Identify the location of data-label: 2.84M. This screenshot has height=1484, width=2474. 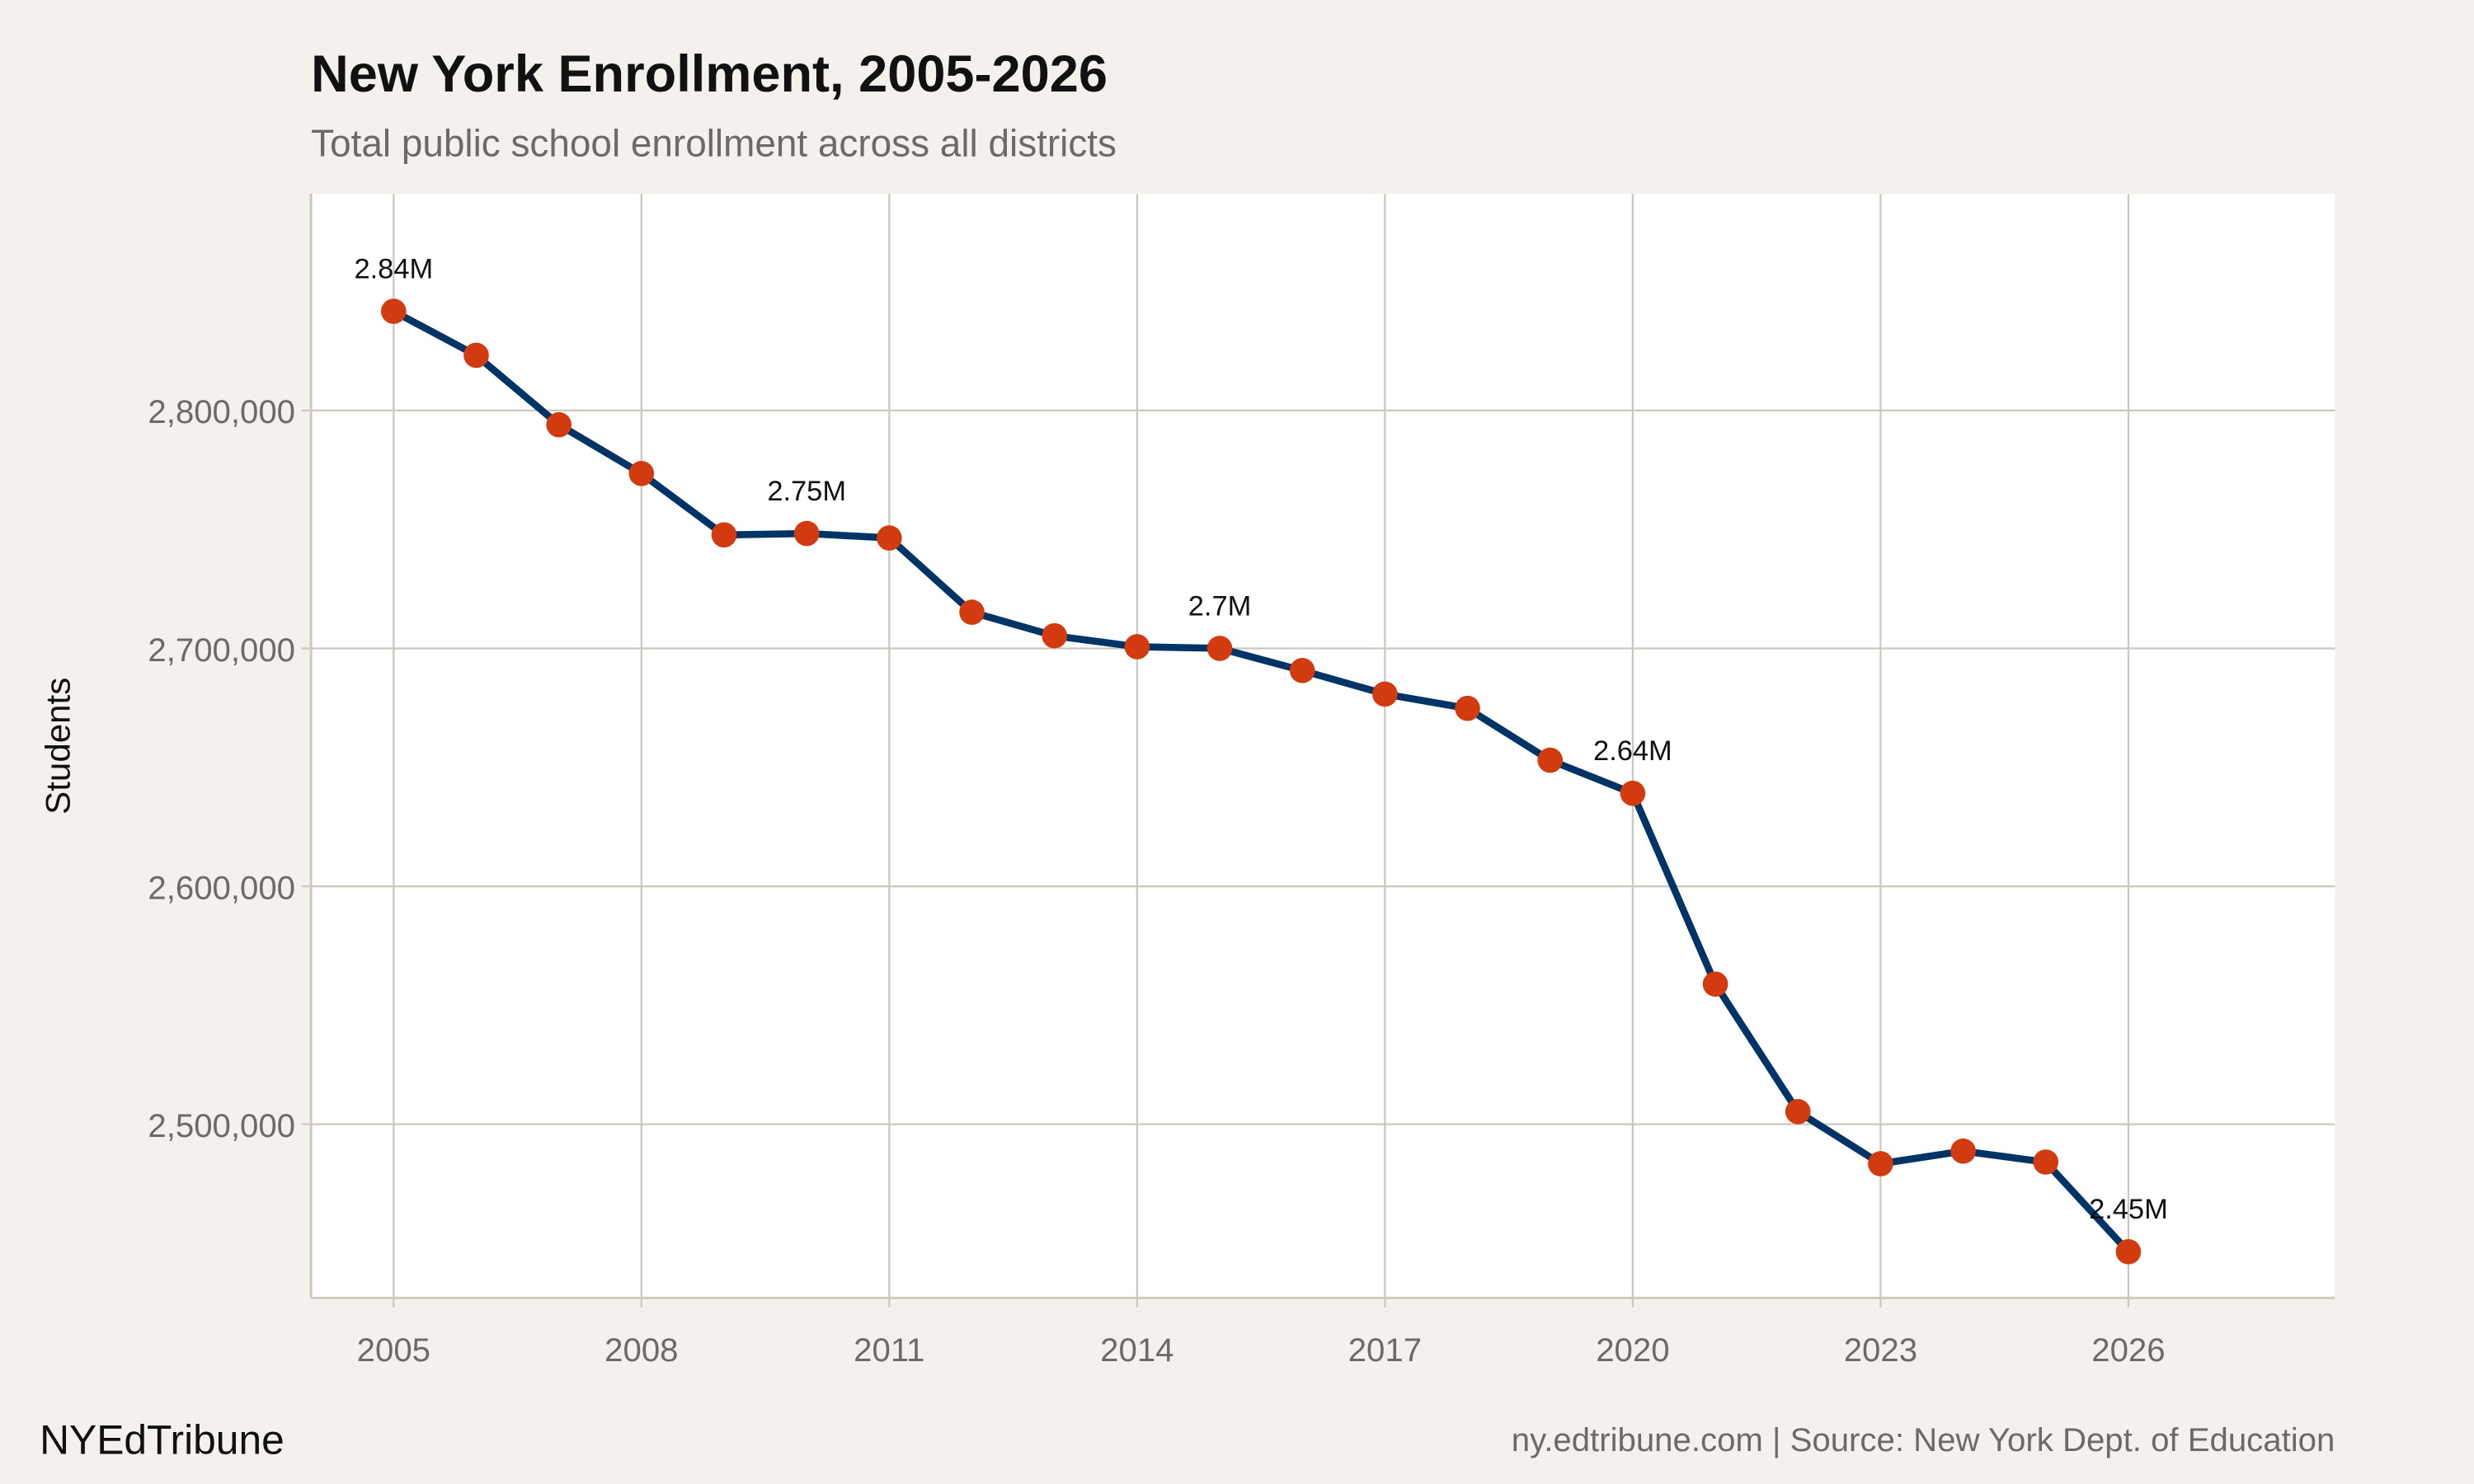
(393, 268).